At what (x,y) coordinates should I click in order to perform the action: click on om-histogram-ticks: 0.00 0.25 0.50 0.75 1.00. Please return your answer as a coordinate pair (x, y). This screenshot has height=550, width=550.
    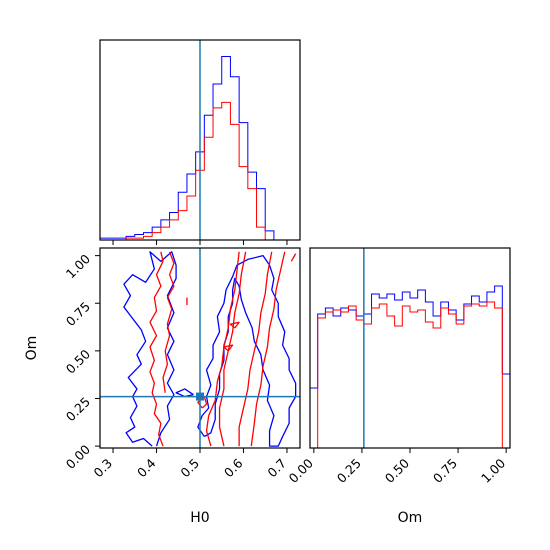
    Looking at the image, I should click on (397, 467).